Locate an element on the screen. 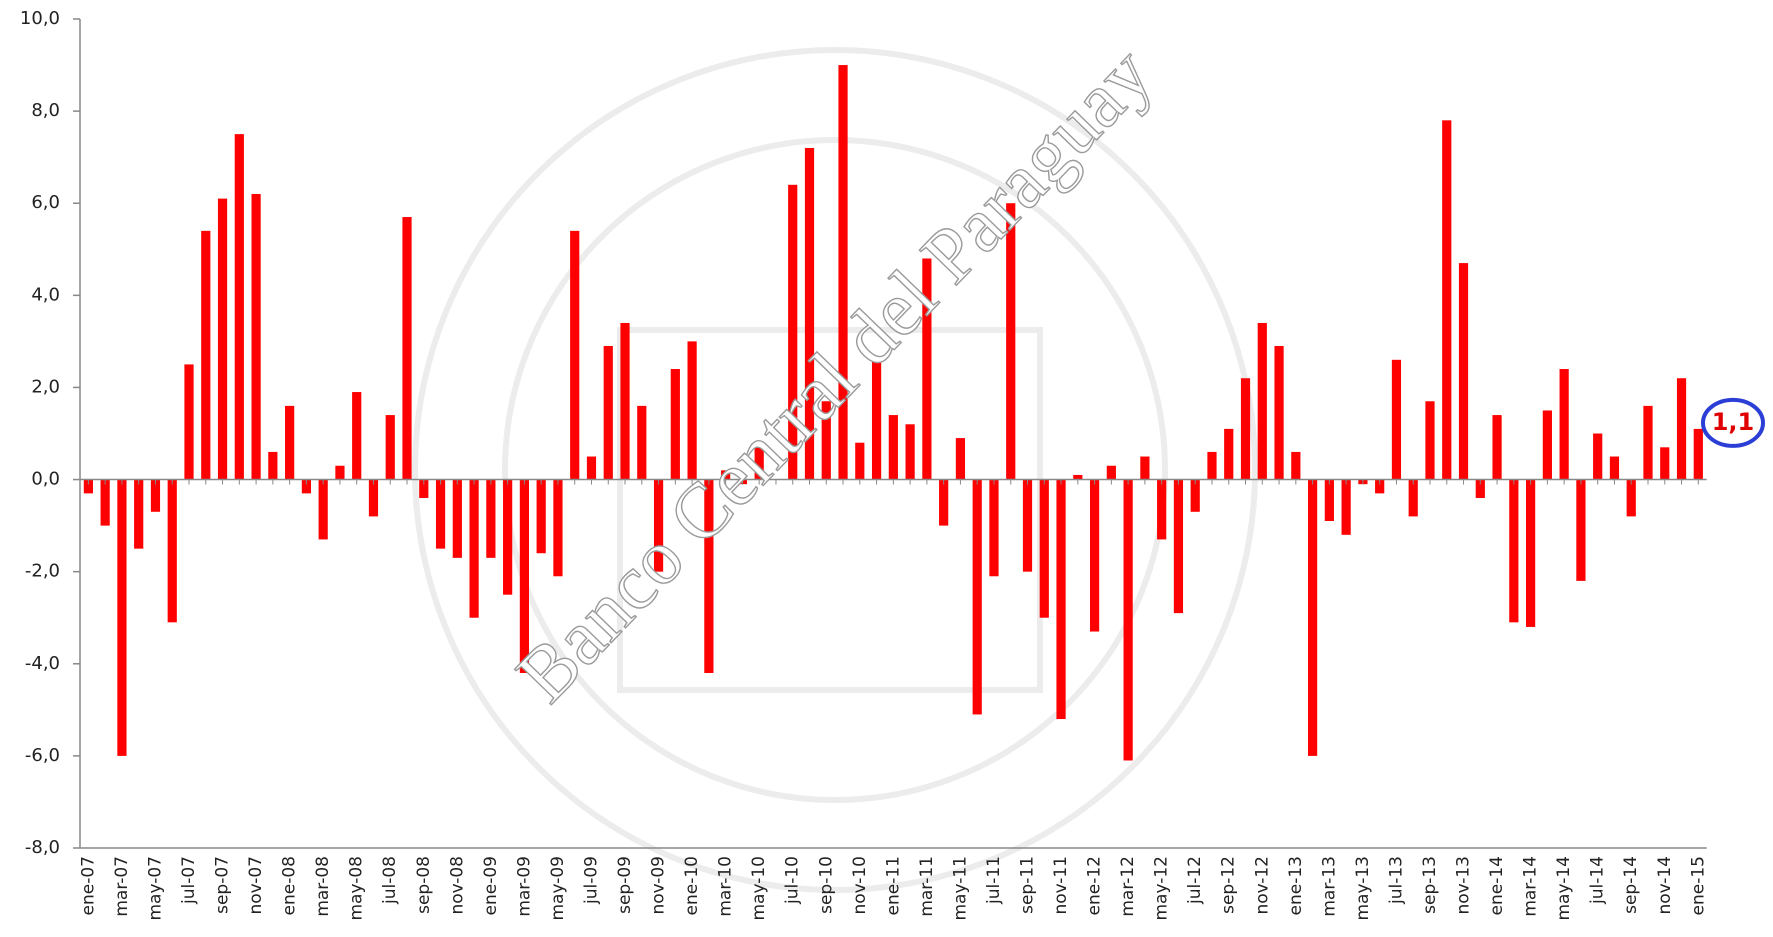 The width and height of the screenshot is (1773, 937). y-tick-label: 4,0 is located at coordinates (45, 294).